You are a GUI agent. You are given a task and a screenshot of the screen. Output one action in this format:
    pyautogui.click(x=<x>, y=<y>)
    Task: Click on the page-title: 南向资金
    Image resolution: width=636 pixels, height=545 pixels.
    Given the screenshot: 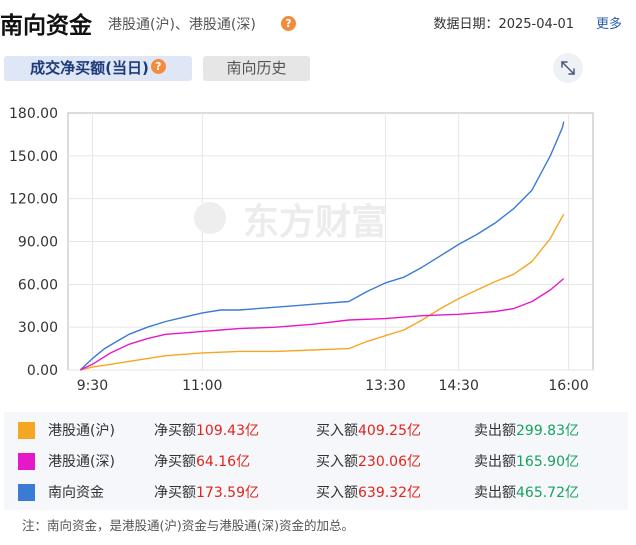 What is the action you would take?
    pyautogui.click(x=46, y=26)
    